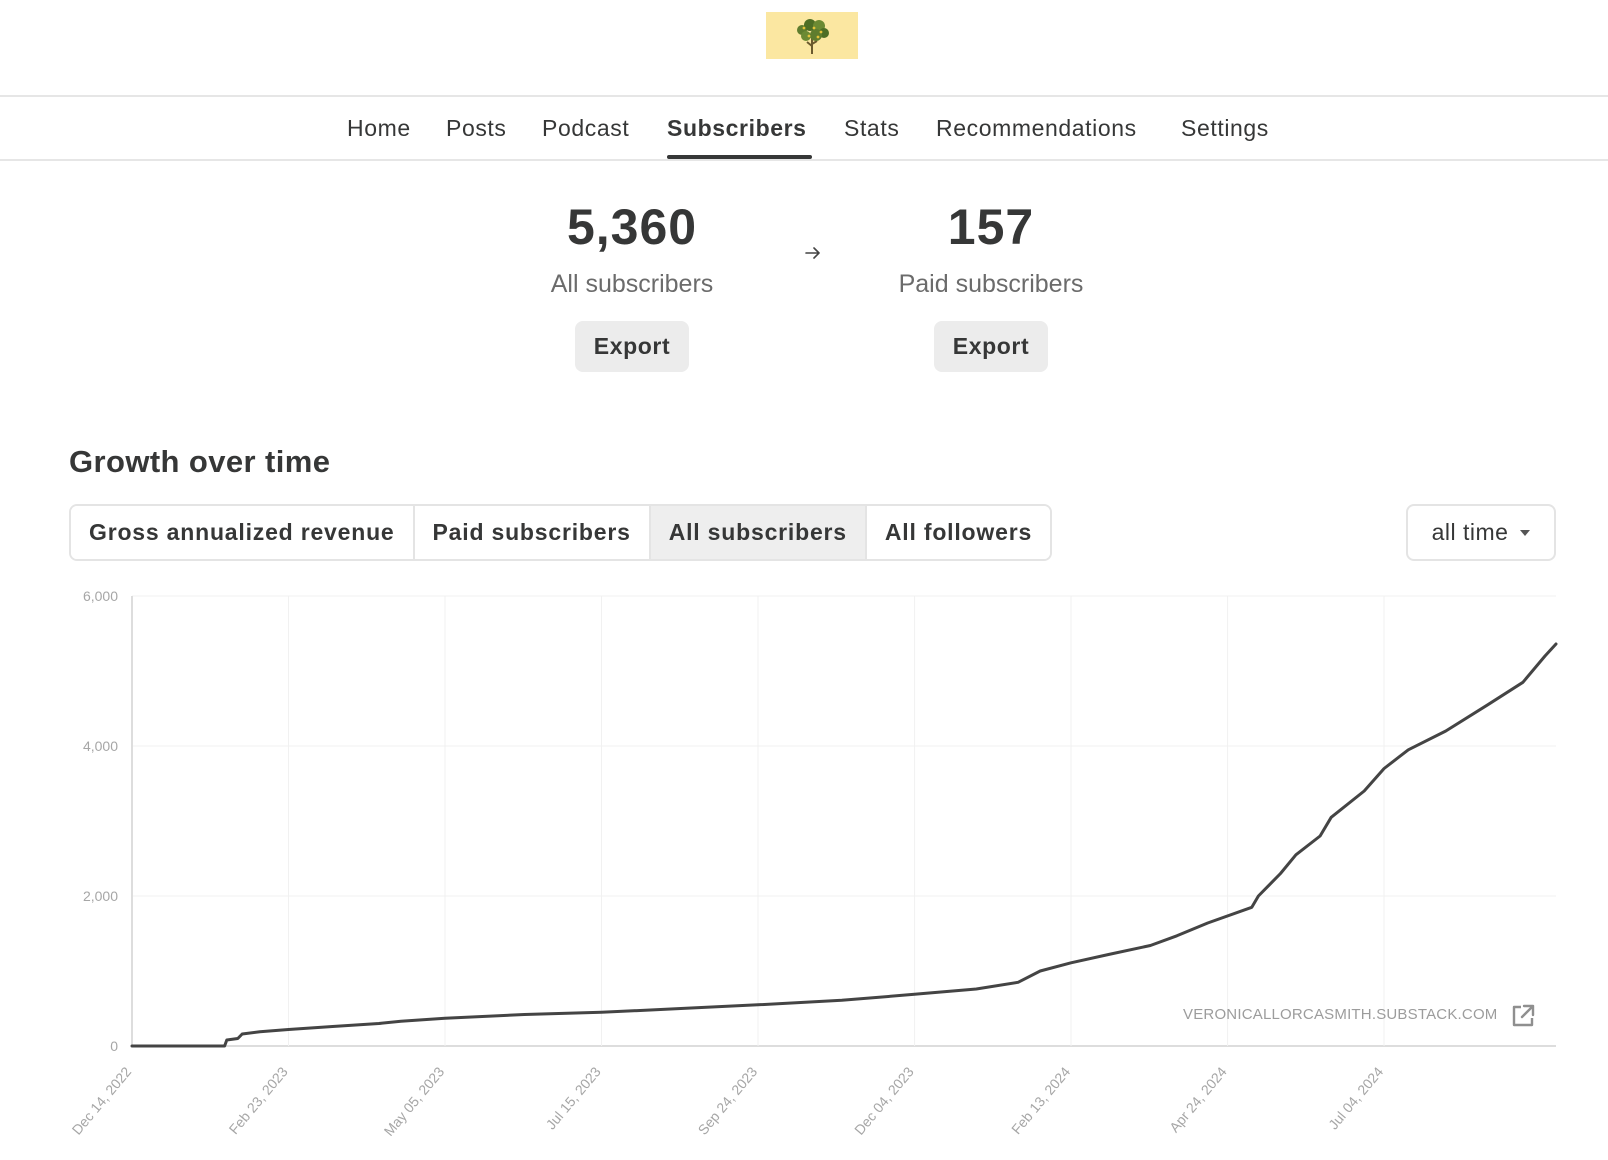 This screenshot has width=1608, height=1160. What do you see at coordinates (114, 1046) in the screenshot?
I see `y-tick-label: 0` at bounding box center [114, 1046].